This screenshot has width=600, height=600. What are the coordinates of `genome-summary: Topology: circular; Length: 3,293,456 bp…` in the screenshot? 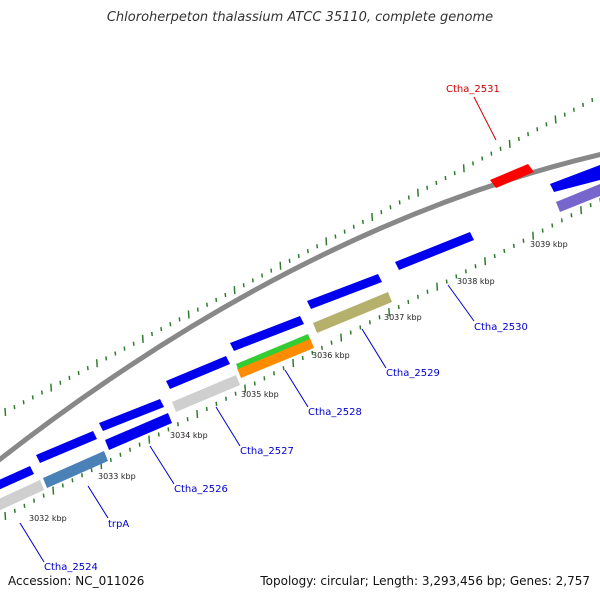 It's located at (425, 581).